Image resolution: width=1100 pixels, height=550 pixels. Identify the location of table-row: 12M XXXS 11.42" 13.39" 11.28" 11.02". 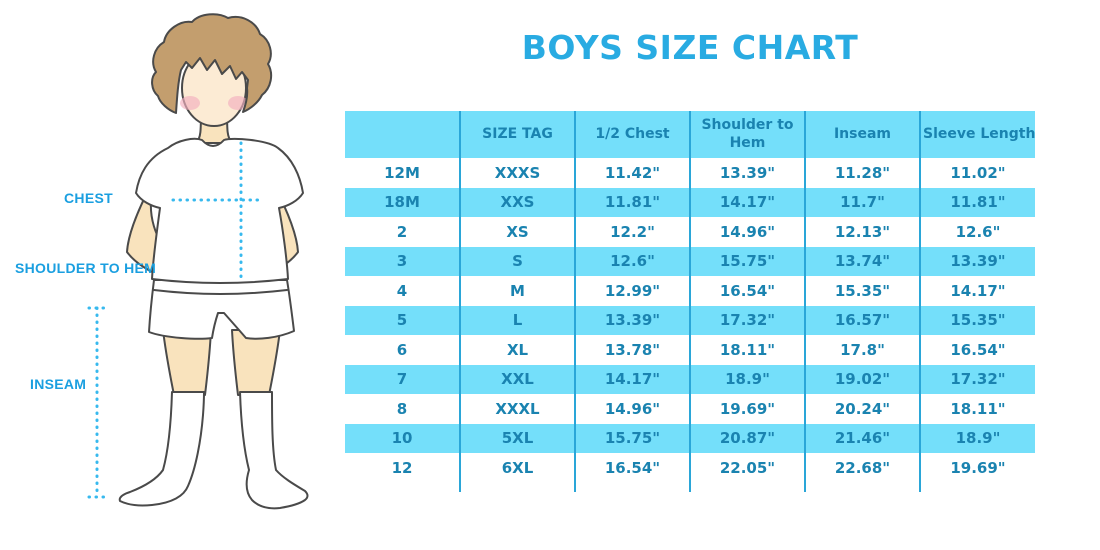
(690, 173).